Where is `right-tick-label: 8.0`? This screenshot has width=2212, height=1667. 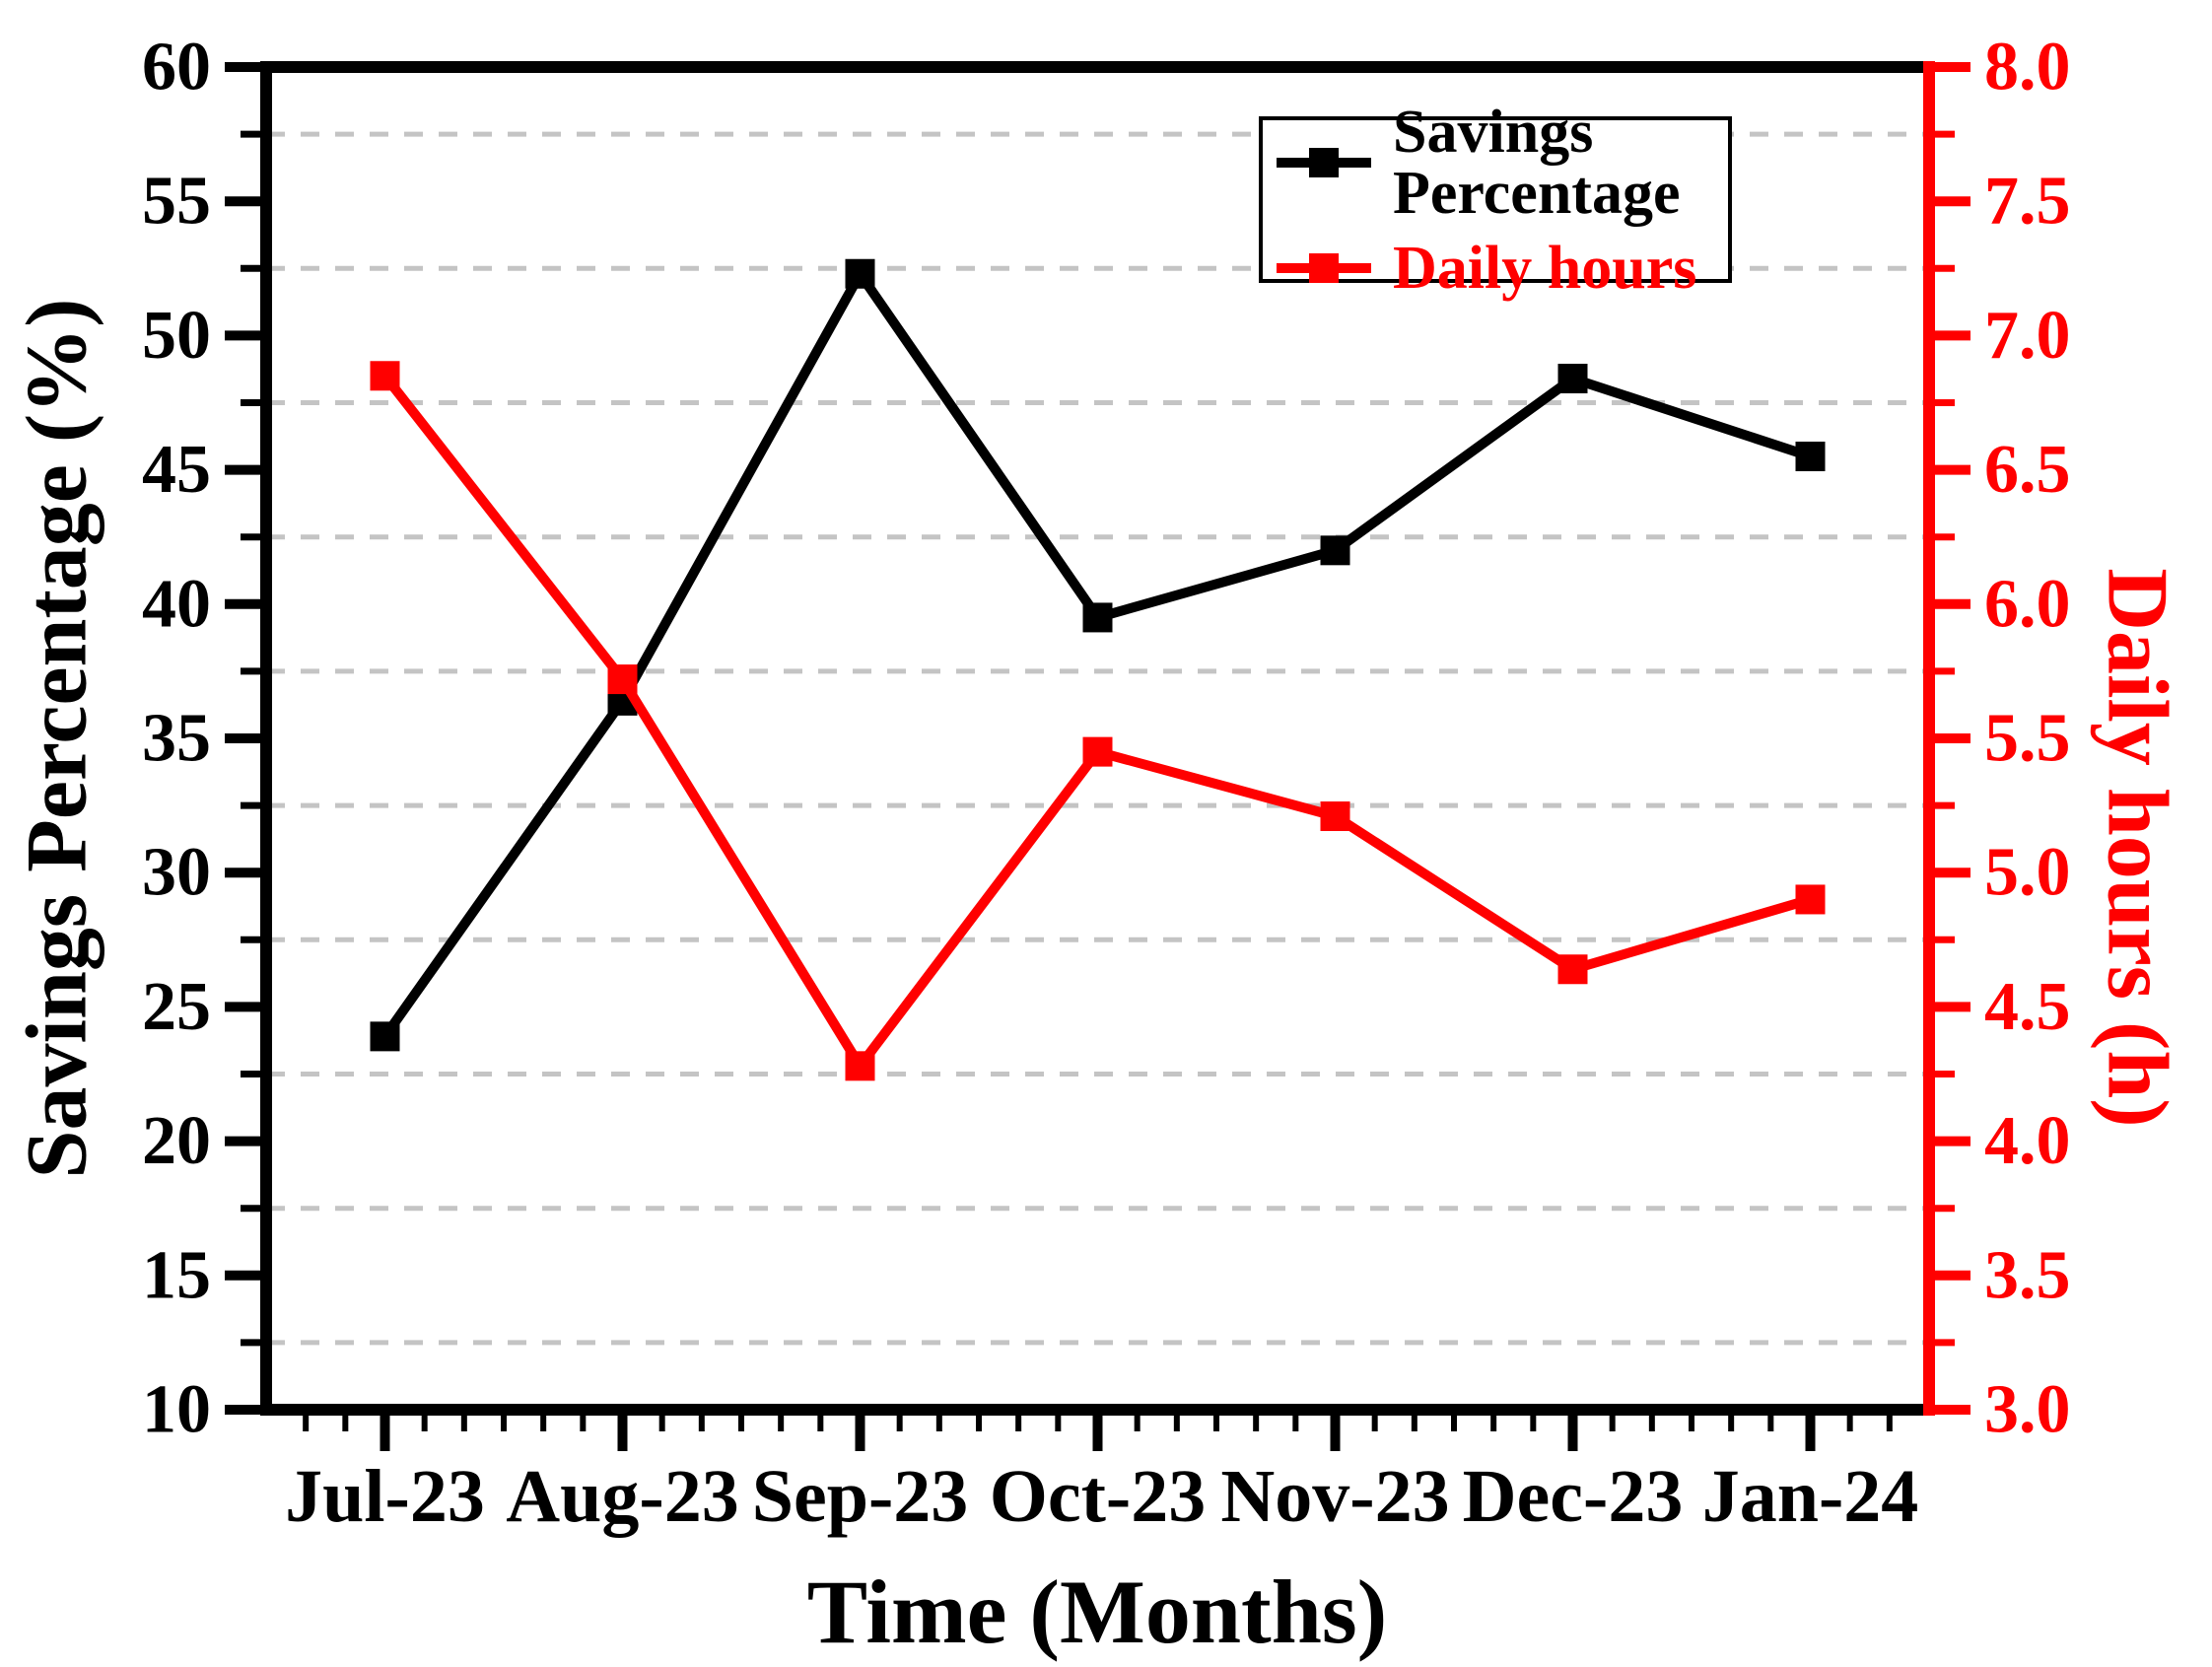 right-tick-label: 8.0 is located at coordinates (2028, 67).